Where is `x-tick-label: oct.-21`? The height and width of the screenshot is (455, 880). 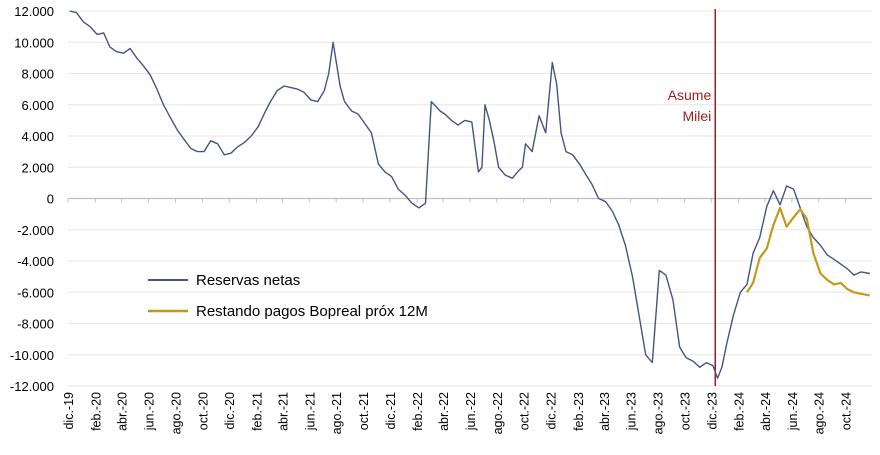 x-tick-label: oct.-21 is located at coordinates (364, 411).